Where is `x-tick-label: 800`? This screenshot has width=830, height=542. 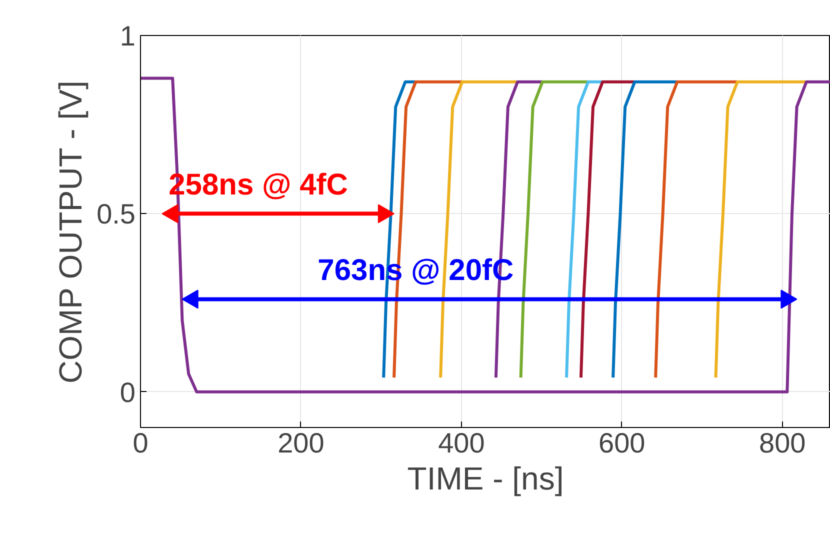 x-tick-label: 800 is located at coordinates (782, 443).